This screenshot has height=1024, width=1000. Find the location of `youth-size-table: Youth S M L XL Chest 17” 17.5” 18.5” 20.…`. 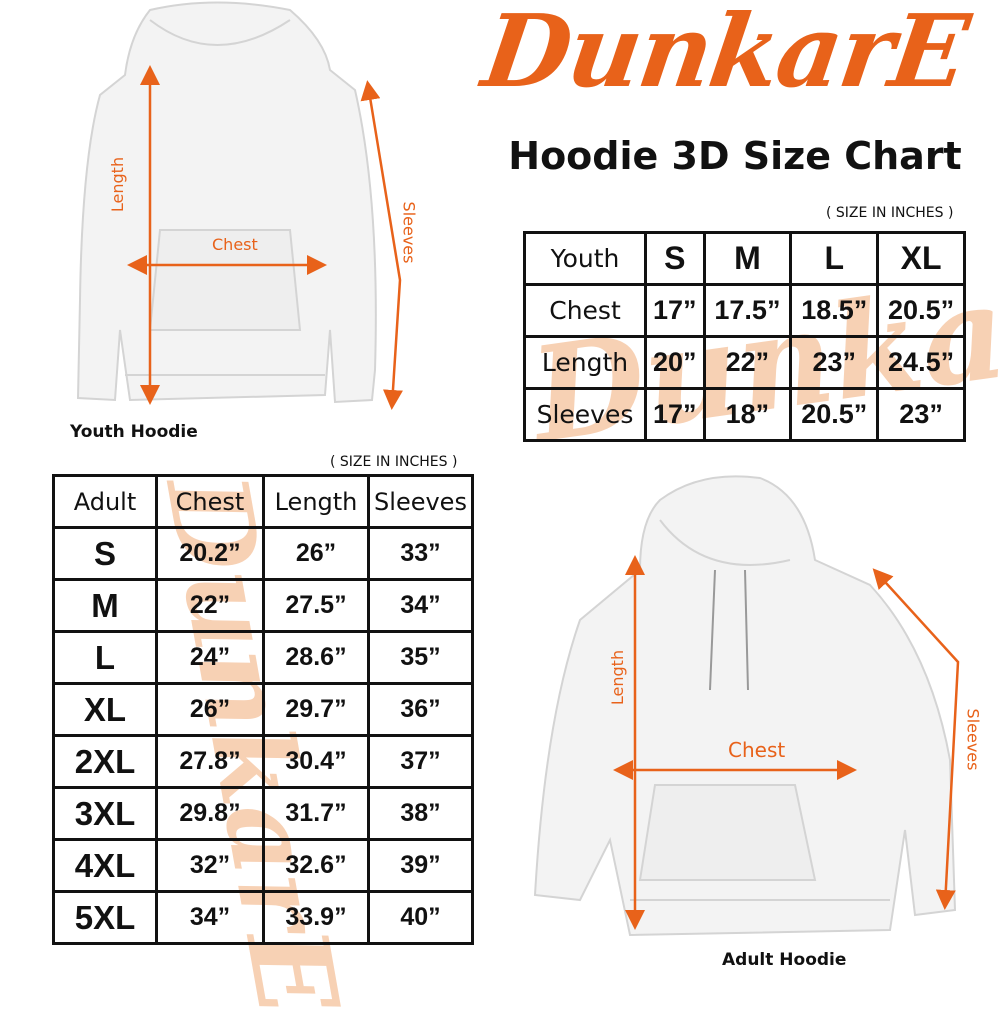

youth-size-table: Youth S M L XL Chest 17” 17.5” 18.5” 20.… is located at coordinates (744, 336).